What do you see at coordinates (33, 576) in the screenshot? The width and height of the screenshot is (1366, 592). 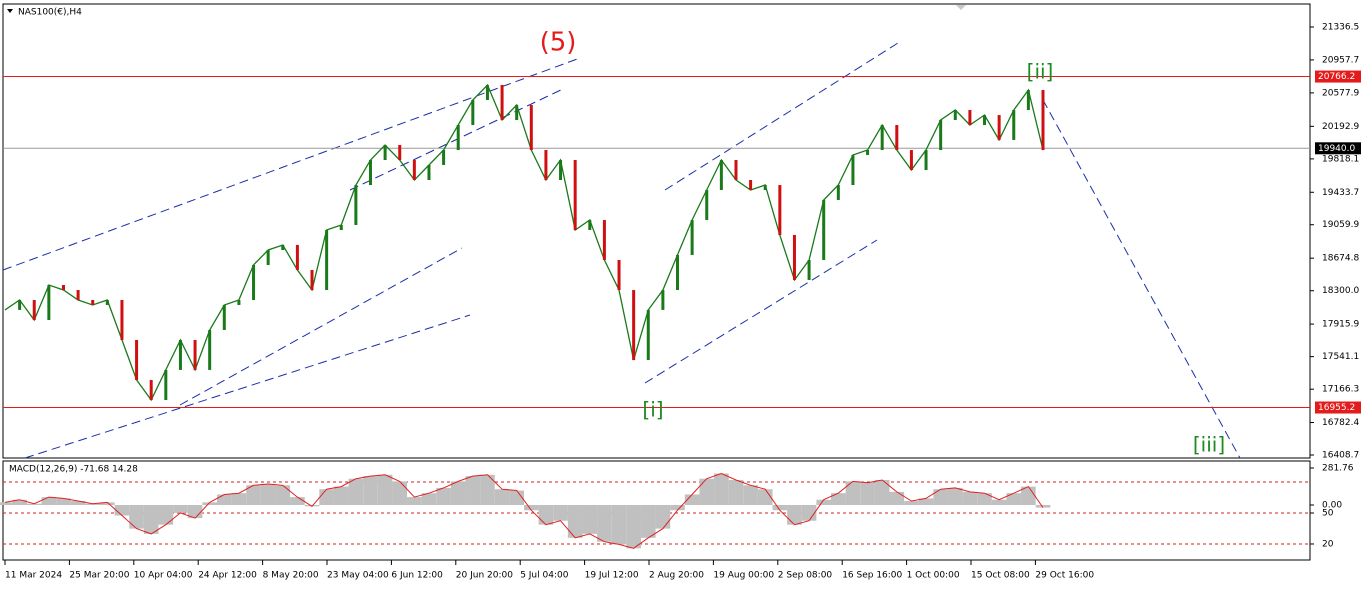 I see `x-tick-label: 11 Mar 2024` at bounding box center [33, 576].